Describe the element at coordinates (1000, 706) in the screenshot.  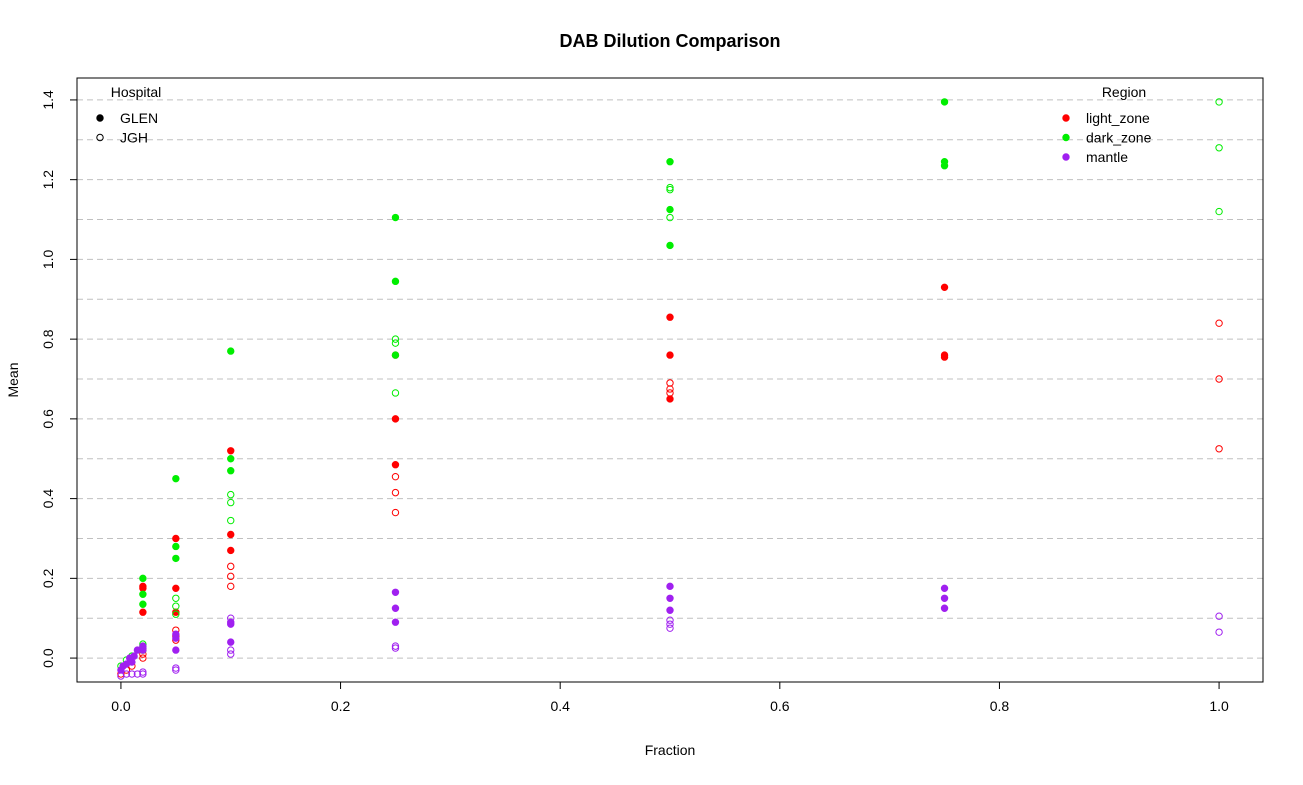
I see `x-tick-label: 0.8` at that location.